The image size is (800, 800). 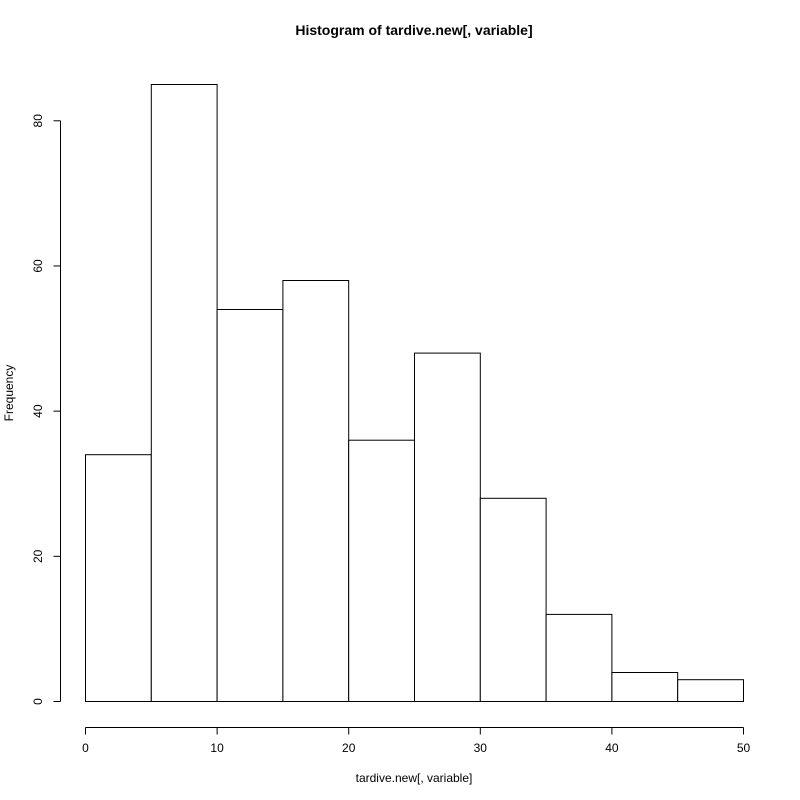 What do you see at coordinates (349, 748) in the screenshot?
I see `x-tick-label-20: 20` at bounding box center [349, 748].